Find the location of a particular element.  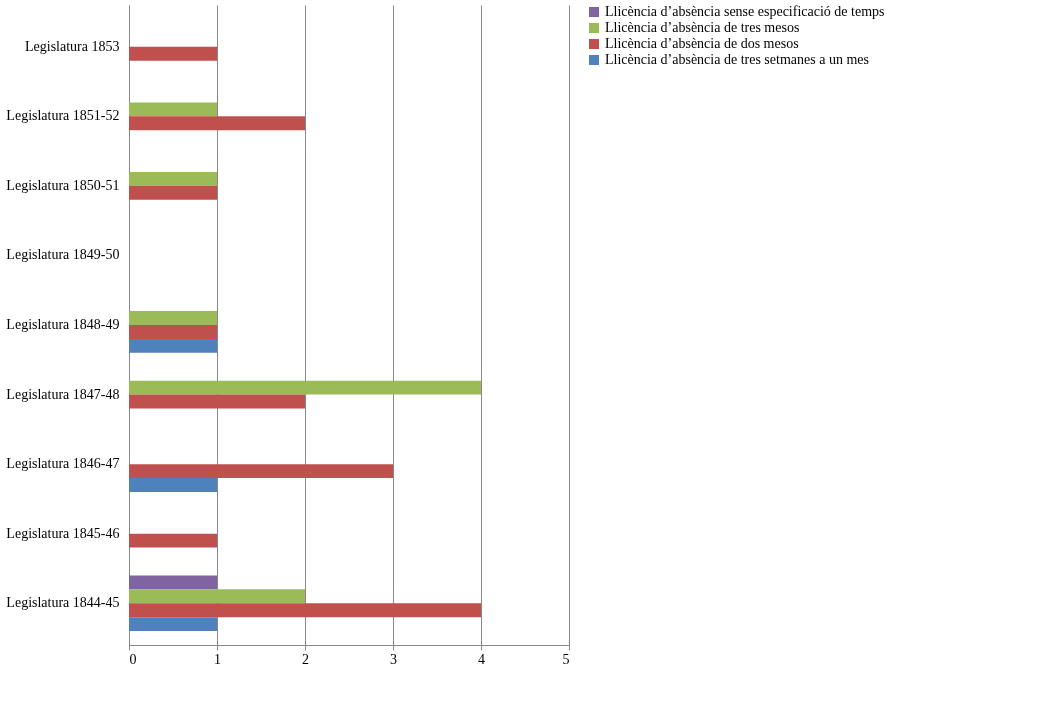

y-tick-label: Legislatura 1847-48 is located at coordinates (63, 394).